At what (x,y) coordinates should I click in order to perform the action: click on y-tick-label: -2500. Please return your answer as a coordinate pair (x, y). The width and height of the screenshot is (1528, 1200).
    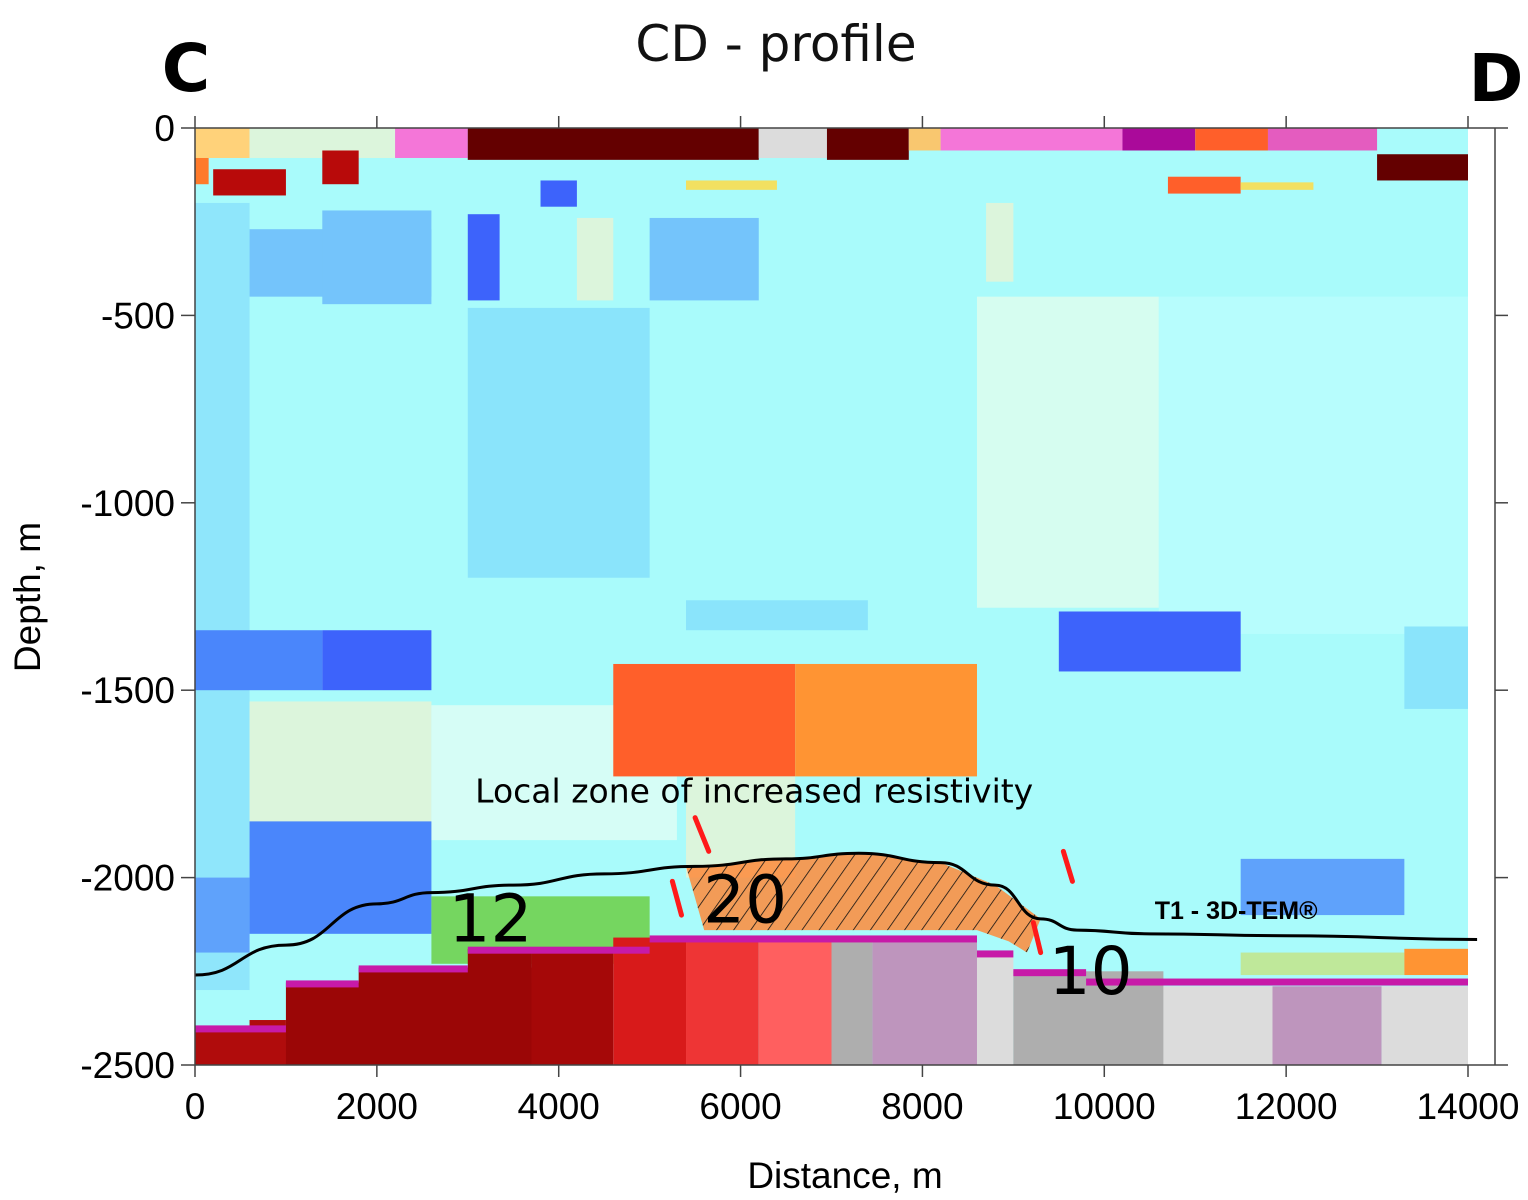
    Looking at the image, I should click on (127, 1065).